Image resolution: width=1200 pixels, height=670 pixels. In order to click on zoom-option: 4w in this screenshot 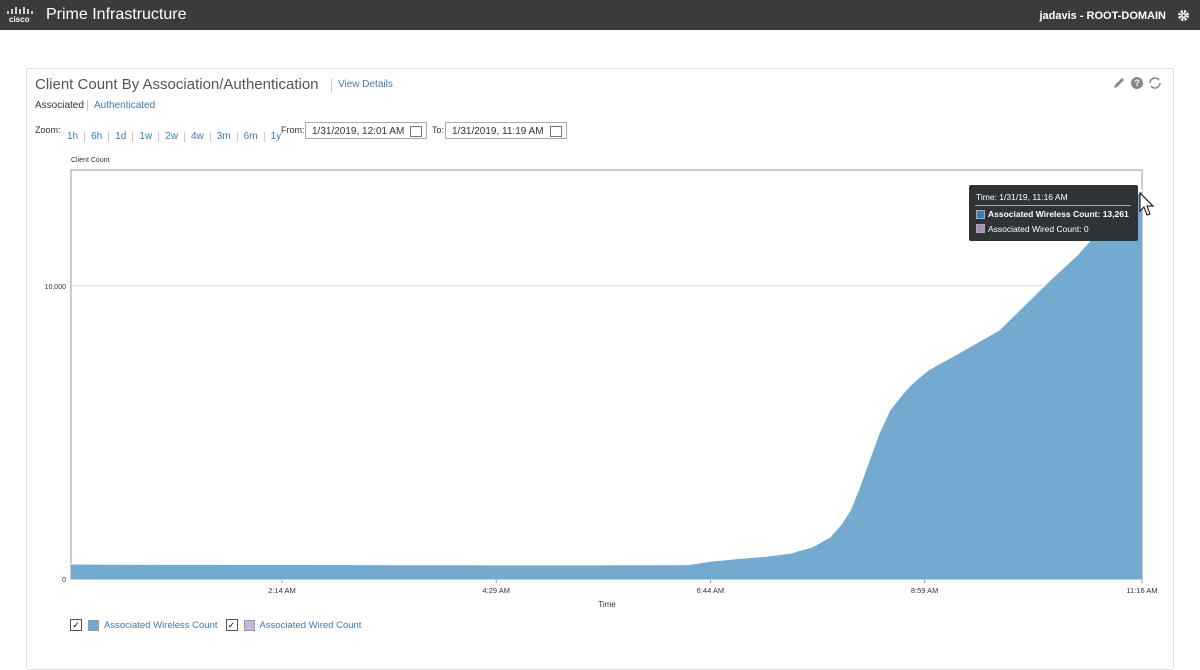, I will do `click(196, 137)`.